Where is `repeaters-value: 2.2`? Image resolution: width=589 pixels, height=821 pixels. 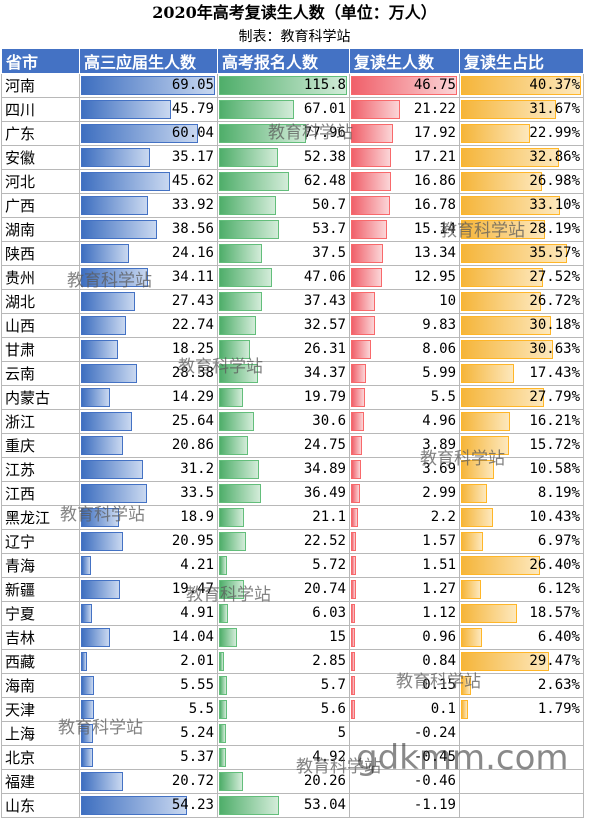
repeaters-value: 2.2 is located at coordinates (443, 517).